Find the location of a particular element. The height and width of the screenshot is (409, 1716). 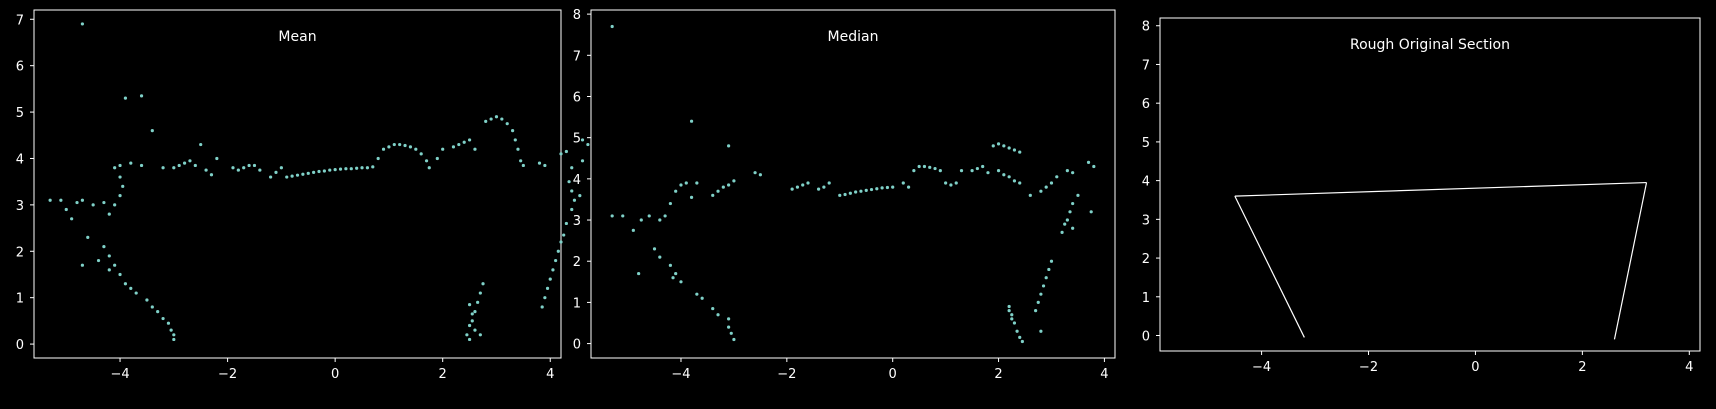

y-tick-label: 2 is located at coordinates (20, 252).